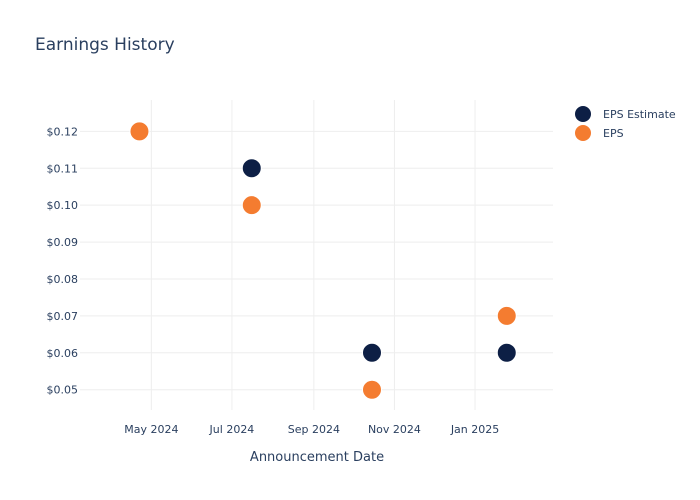  What do you see at coordinates (394, 429) in the screenshot?
I see `x-tick-label: Nov 2024` at bounding box center [394, 429].